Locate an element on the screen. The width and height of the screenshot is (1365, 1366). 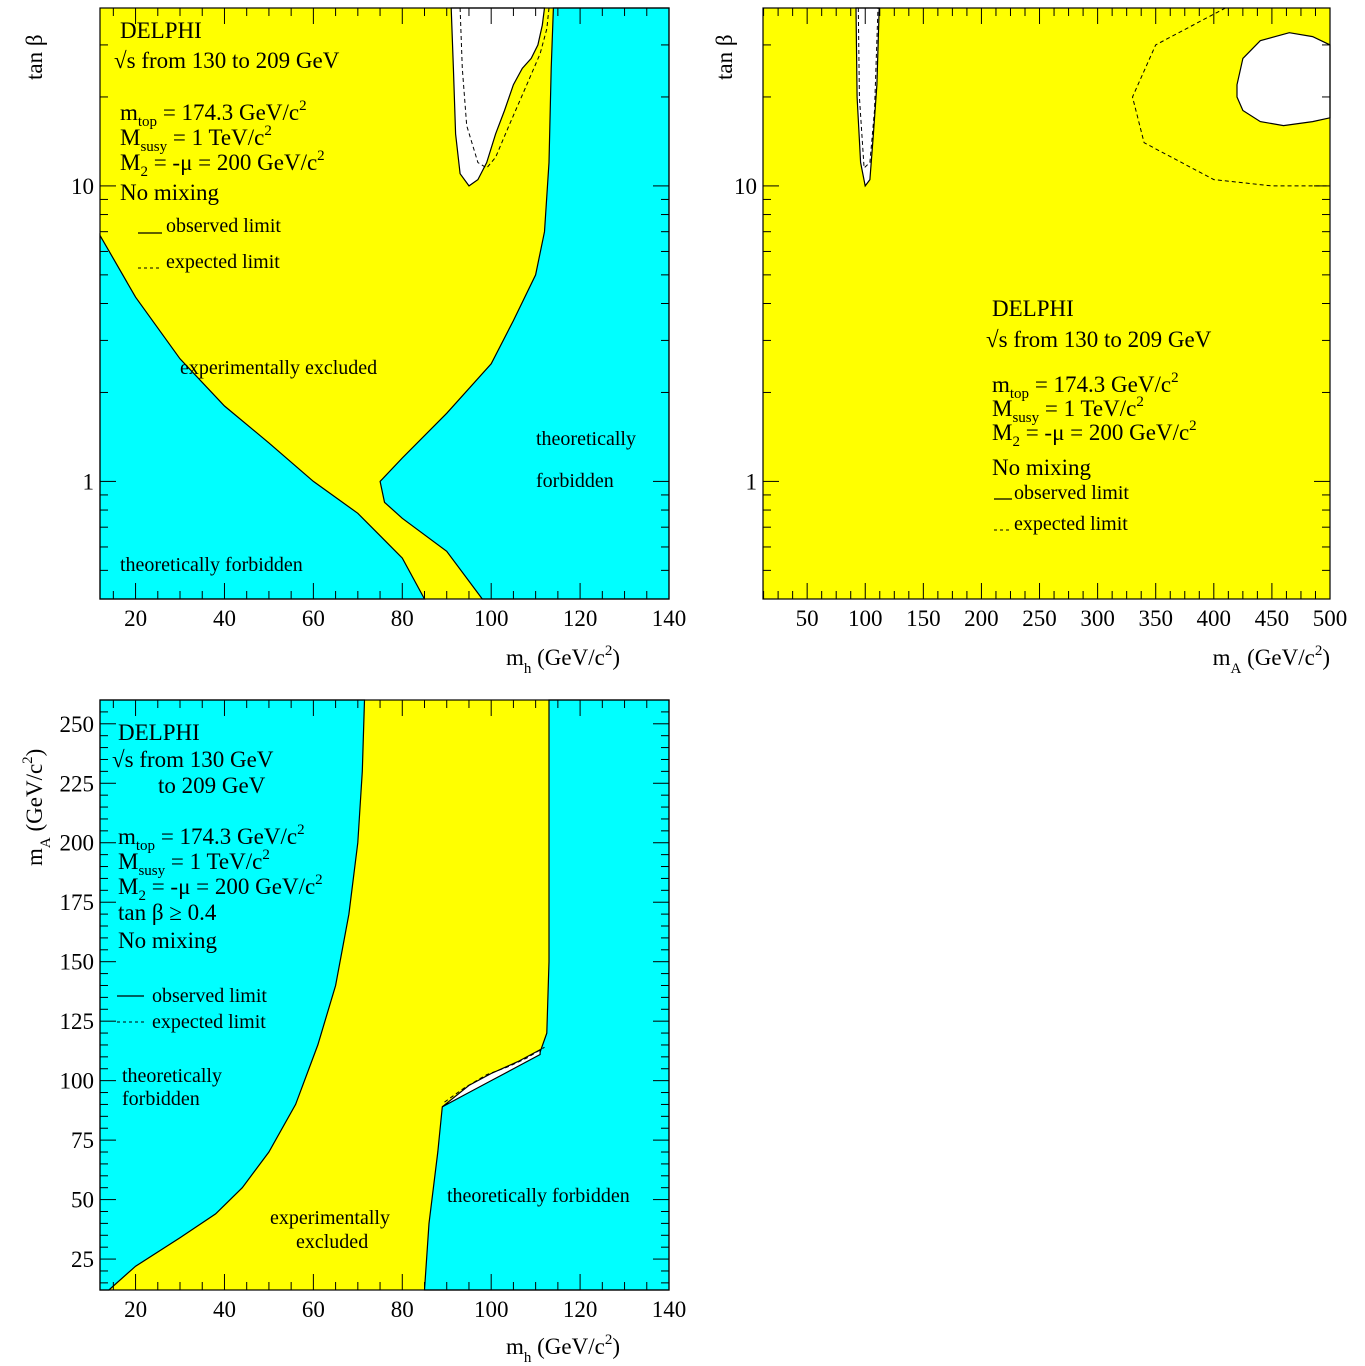
y-axis-symbol: m is located at coordinates (34, 857).